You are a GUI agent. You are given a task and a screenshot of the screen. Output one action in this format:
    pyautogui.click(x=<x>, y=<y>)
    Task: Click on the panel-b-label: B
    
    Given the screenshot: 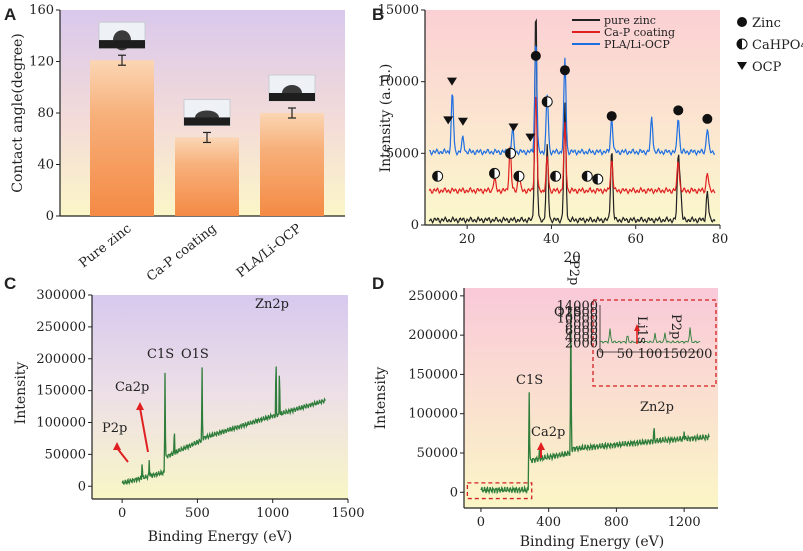 What is the action you would take?
    pyautogui.click(x=378, y=14)
    